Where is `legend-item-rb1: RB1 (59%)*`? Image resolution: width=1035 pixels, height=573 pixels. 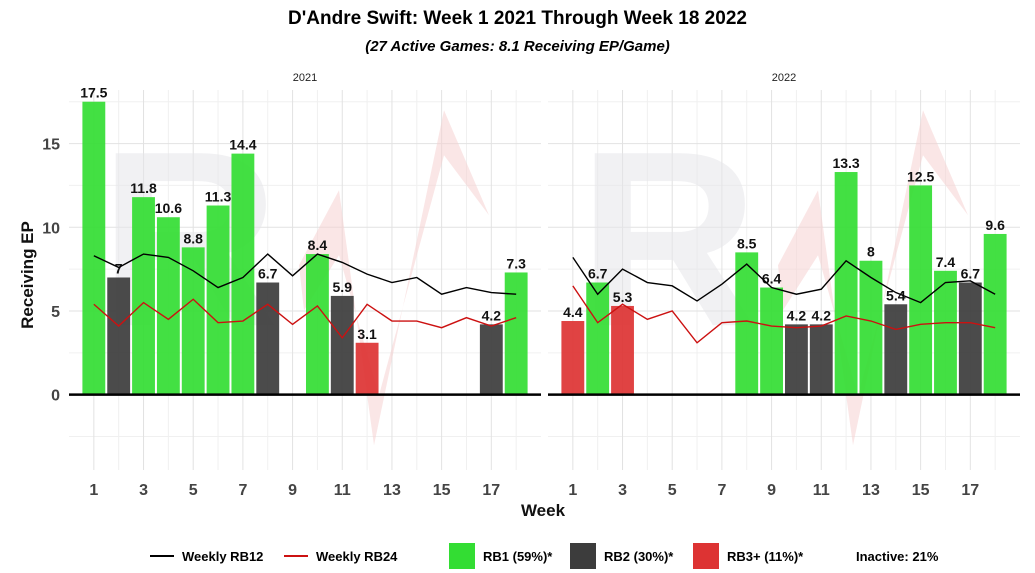 legend-item-rb1: RB1 (59%)* is located at coordinates (500, 556).